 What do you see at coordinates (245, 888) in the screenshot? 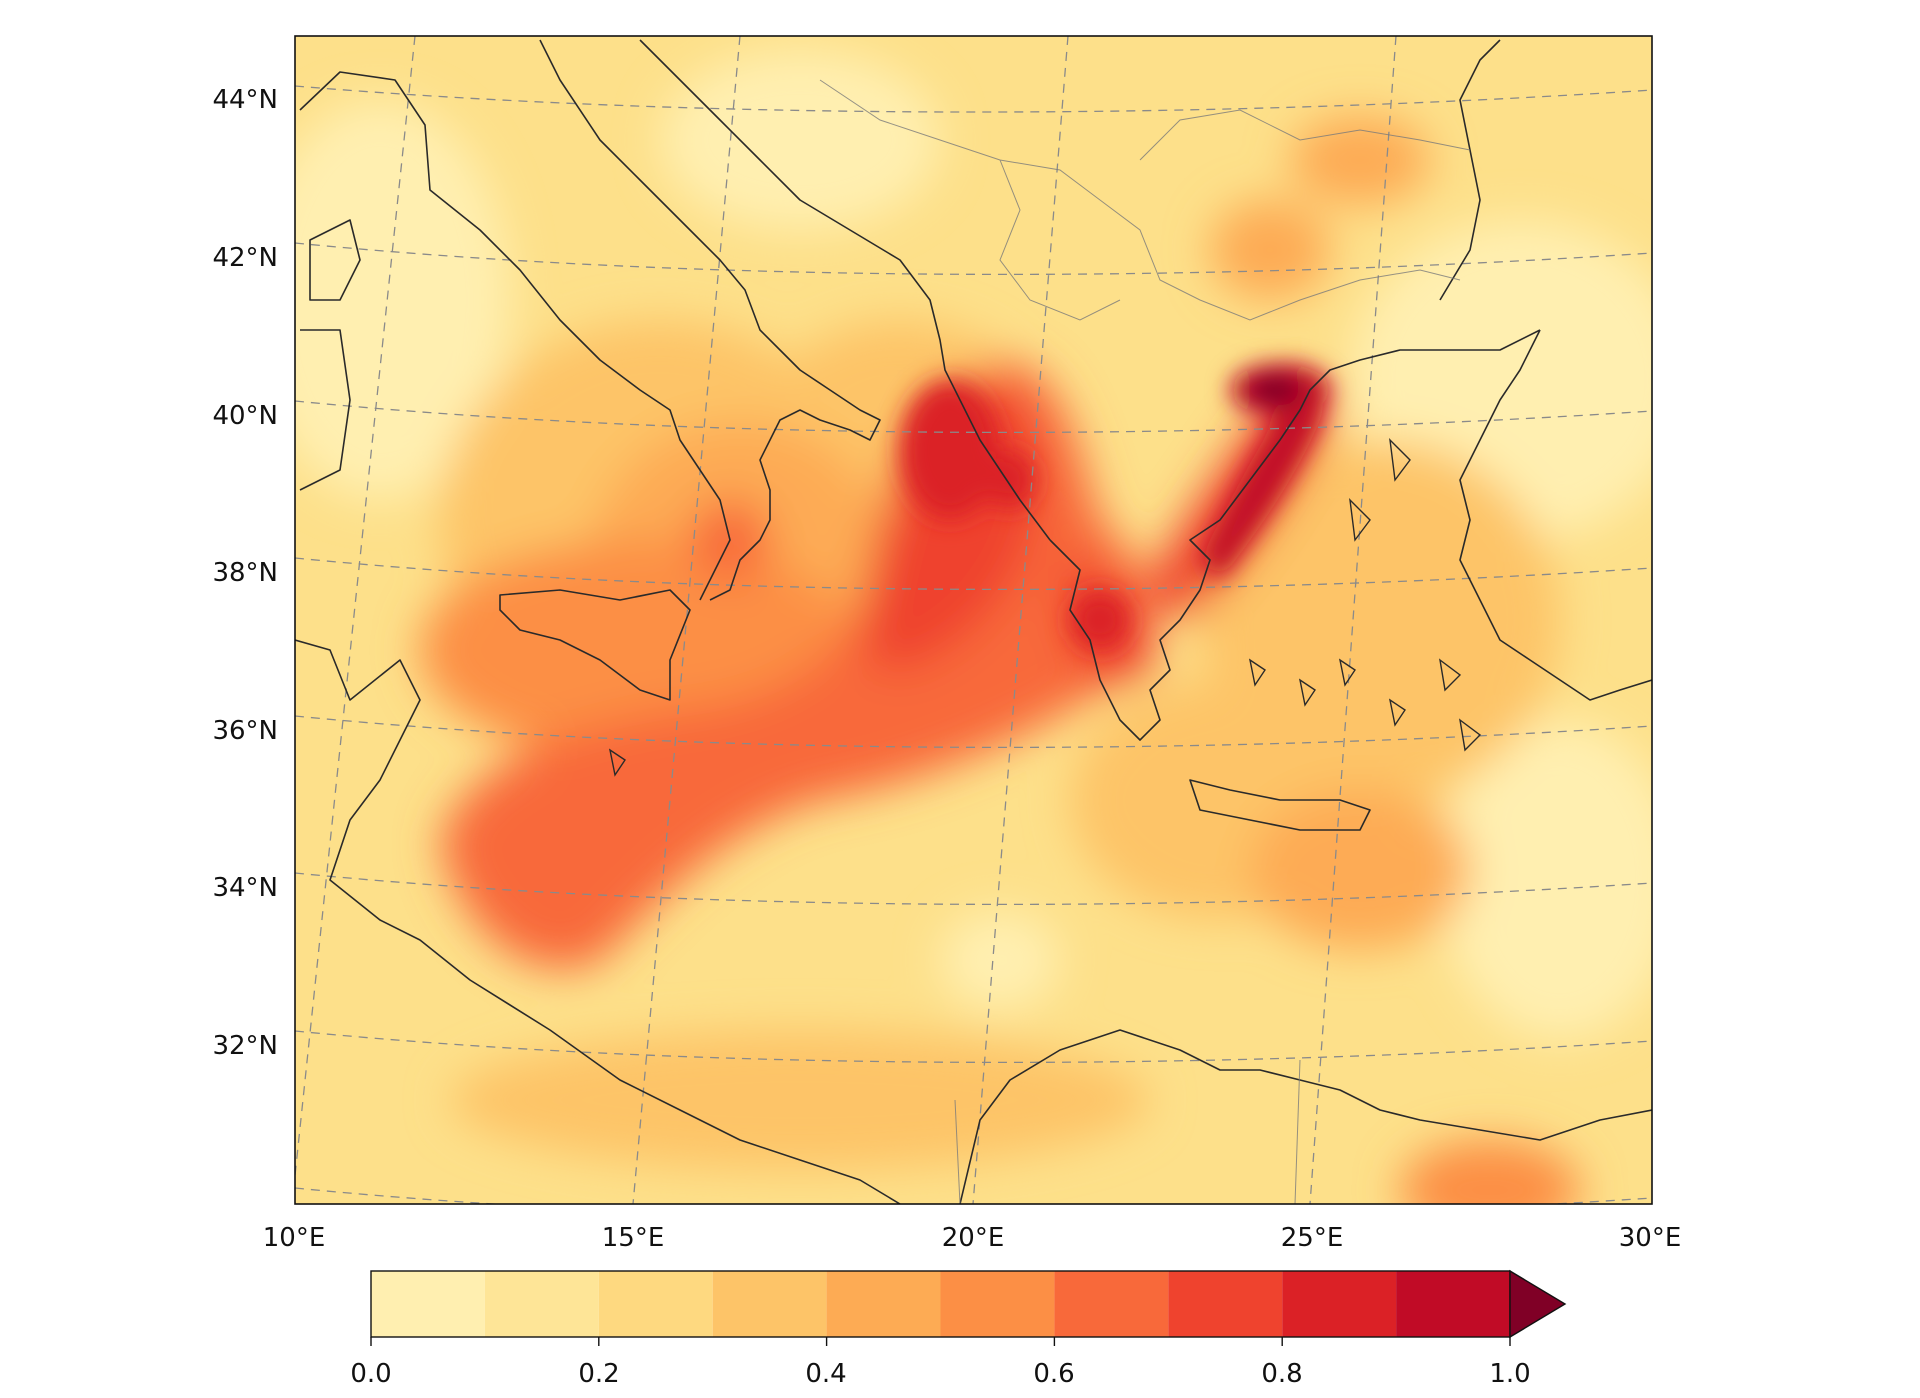
I see `lat-label: 34°N` at bounding box center [245, 888].